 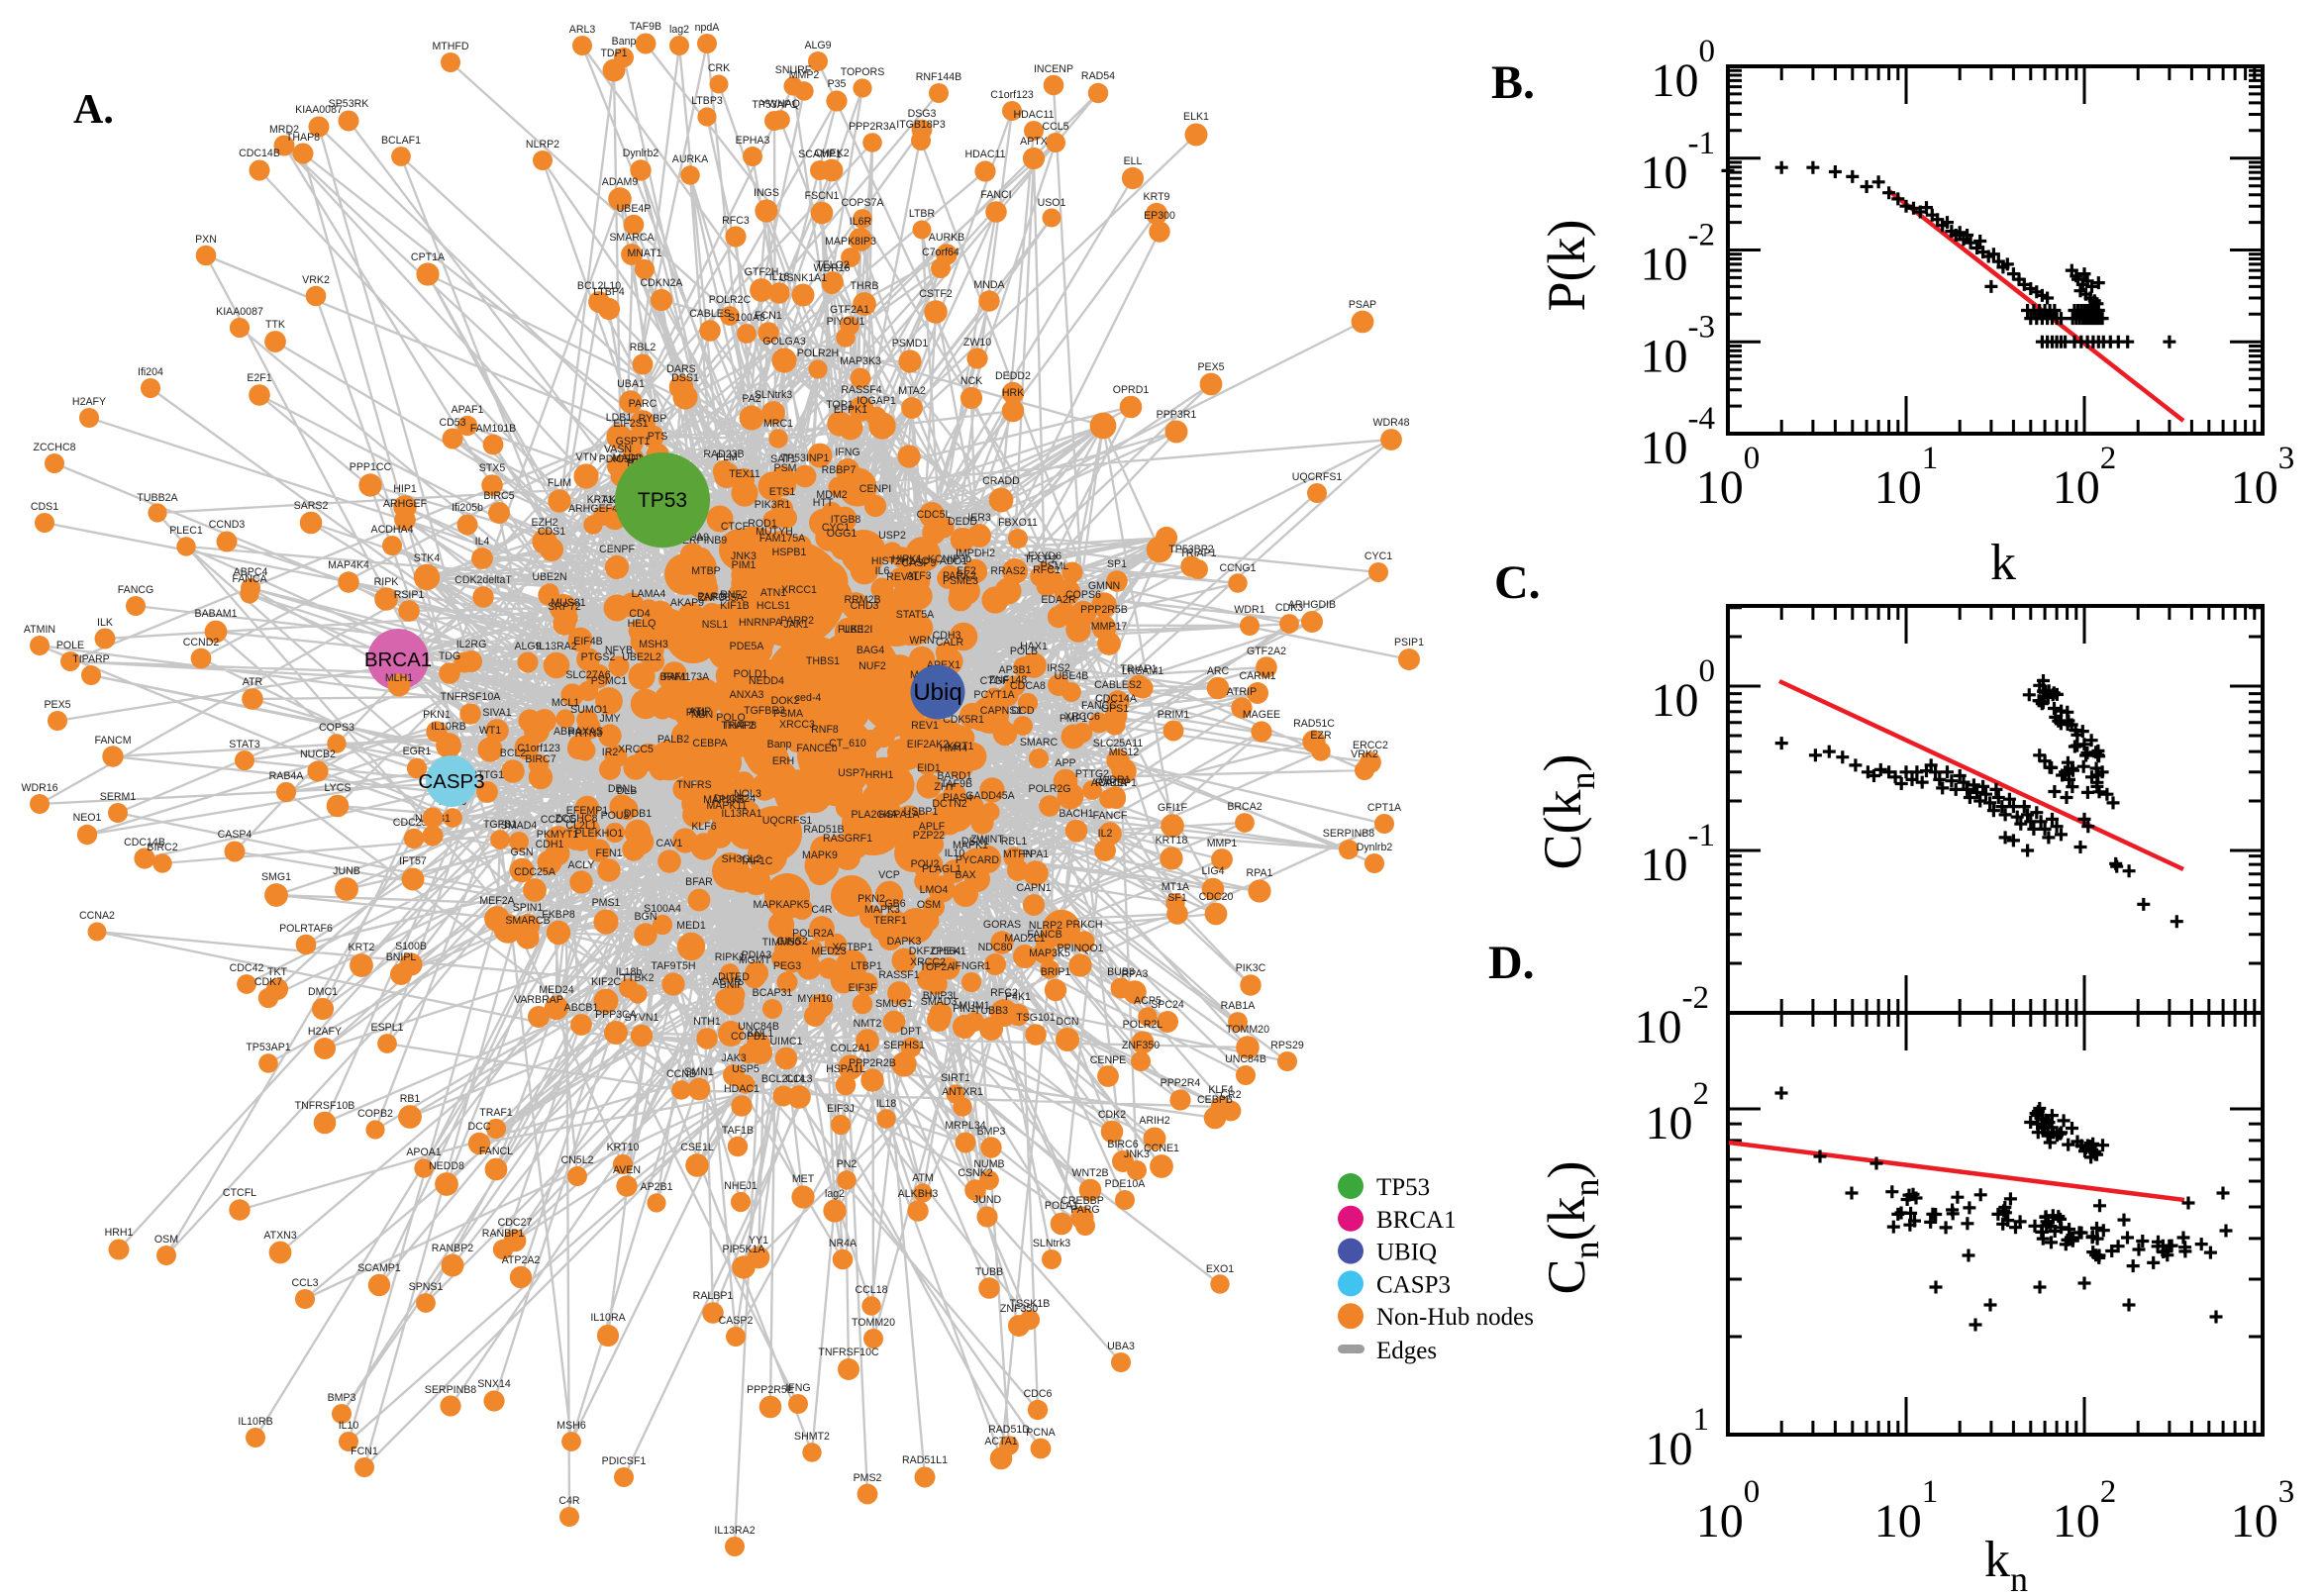 What do you see at coordinates (542, 144) in the screenshot?
I see `svg-text: NLRP2` at bounding box center [542, 144].